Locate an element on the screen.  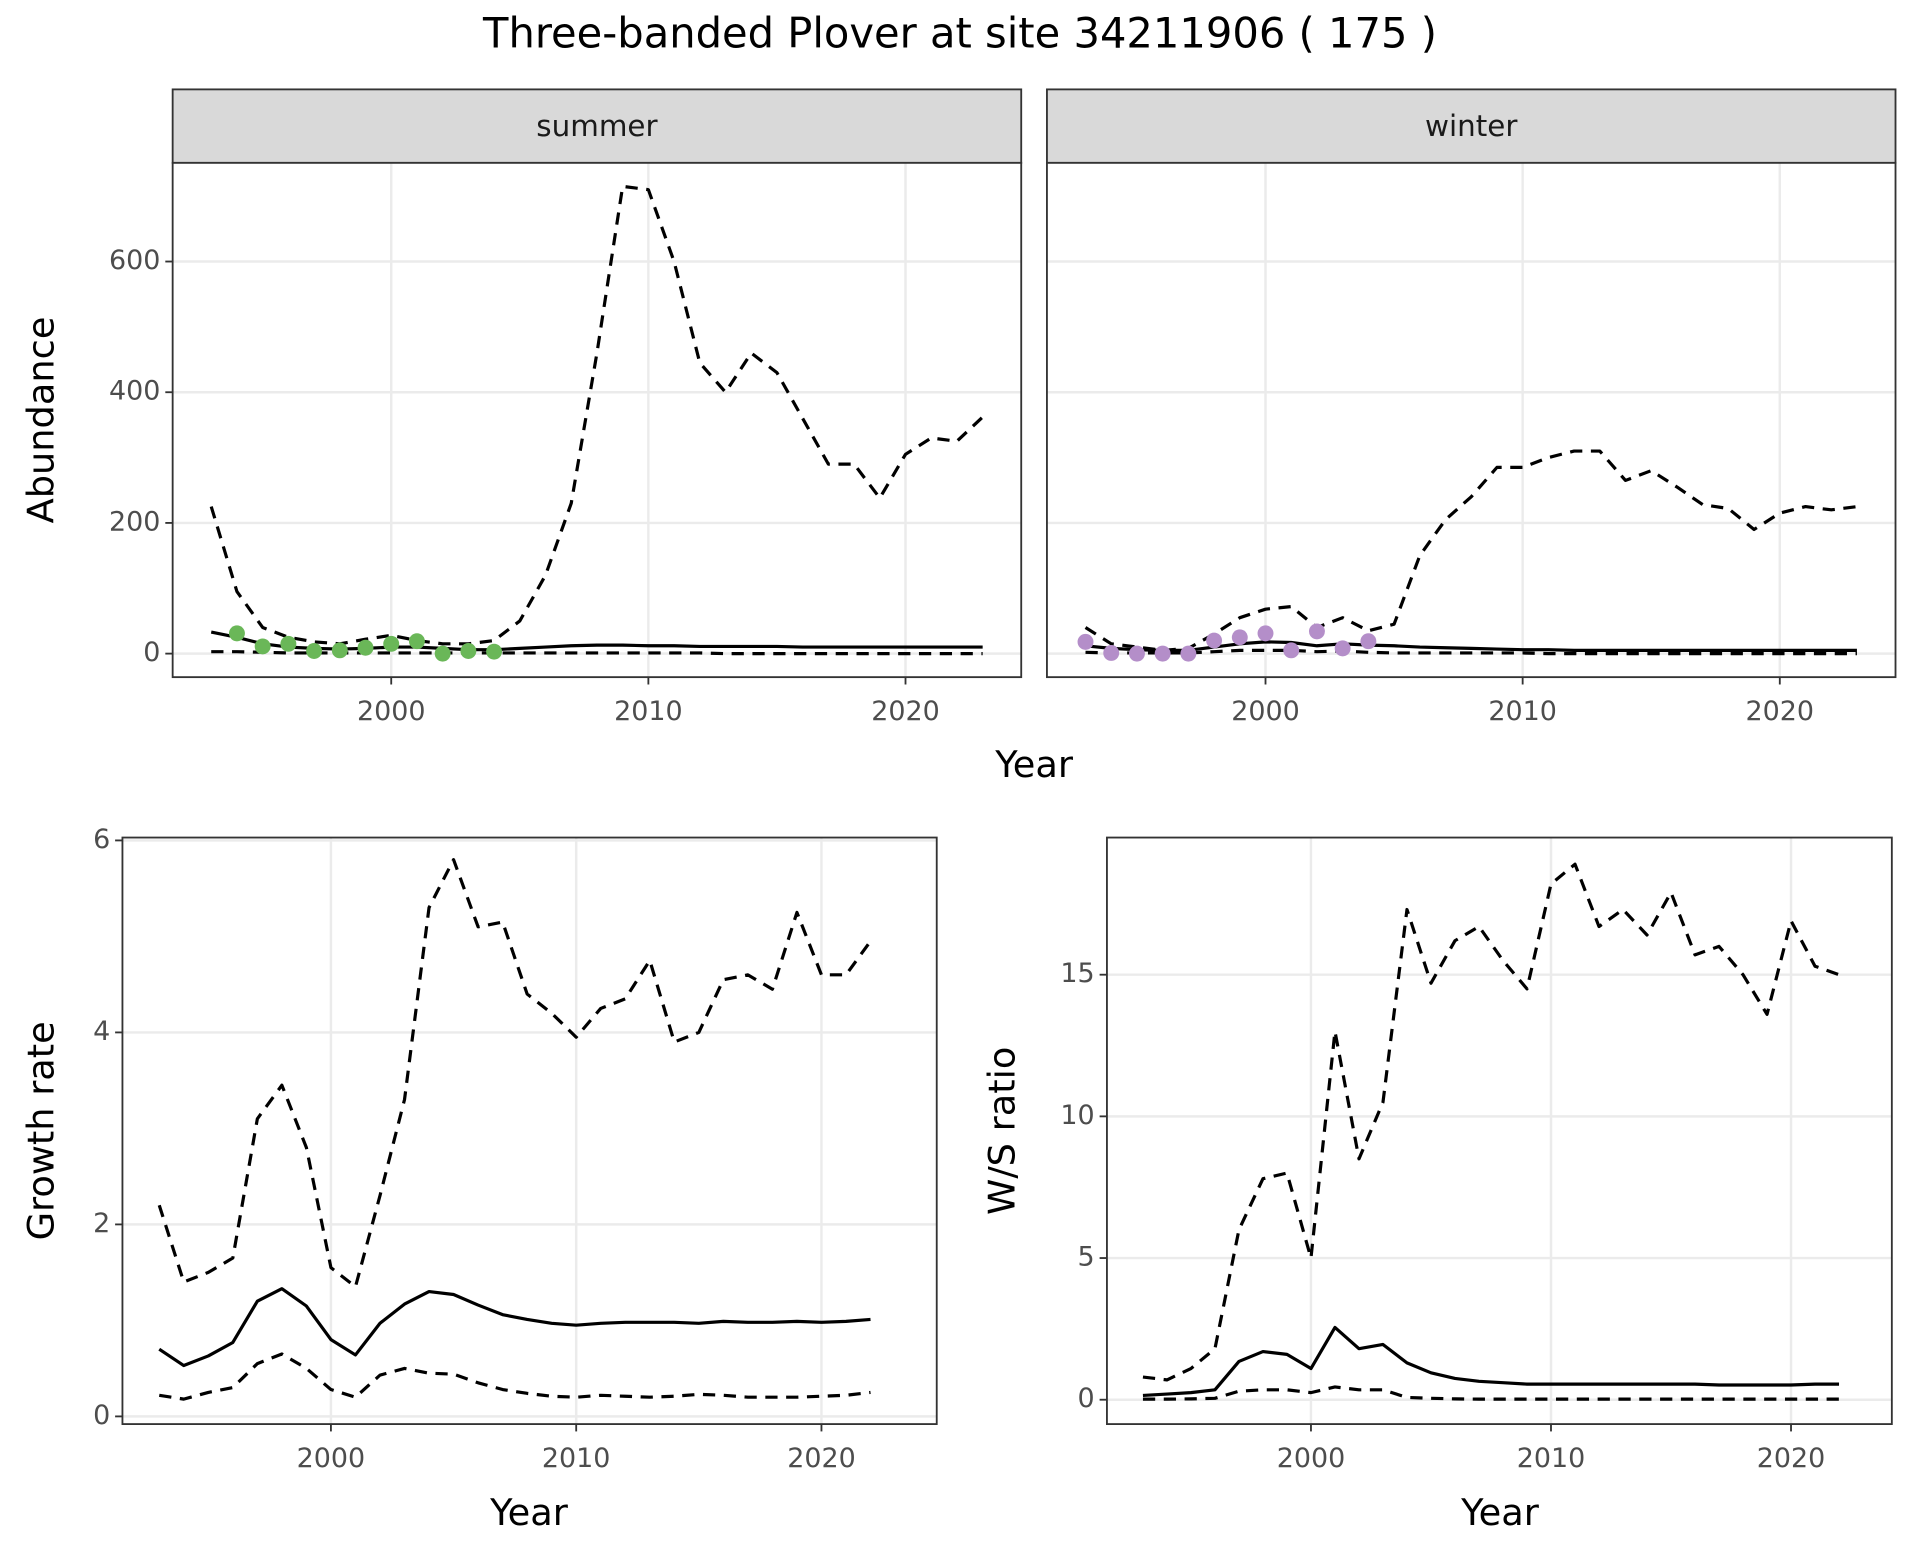
y-tick-label: 10 is located at coordinates (1077, 1115).